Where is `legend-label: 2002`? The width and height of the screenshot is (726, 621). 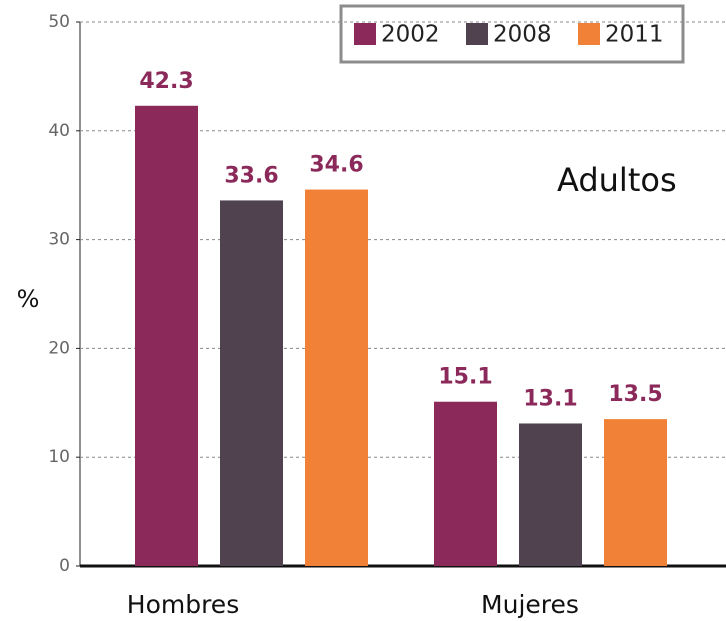
legend-label: 2002 is located at coordinates (410, 35).